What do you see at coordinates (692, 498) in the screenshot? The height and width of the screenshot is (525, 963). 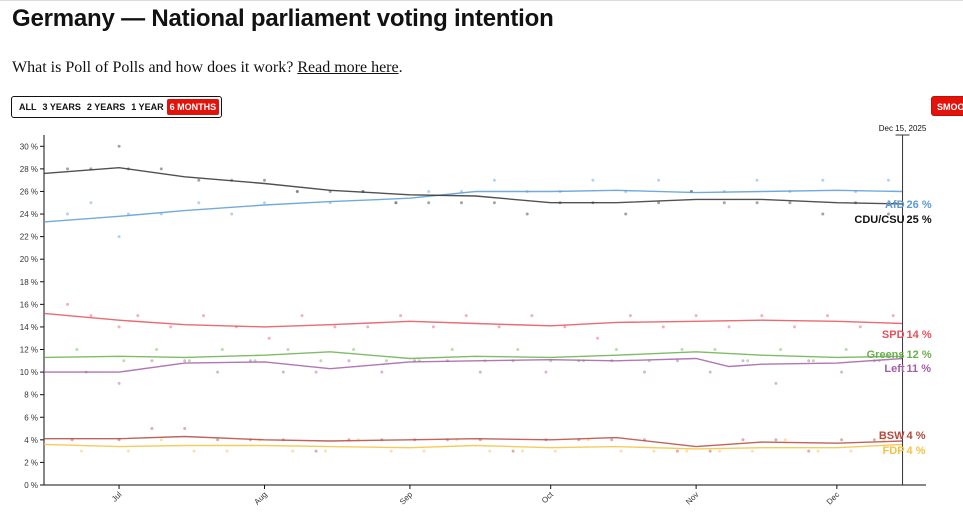 I see `x-tick-label: Nov` at bounding box center [692, 498].